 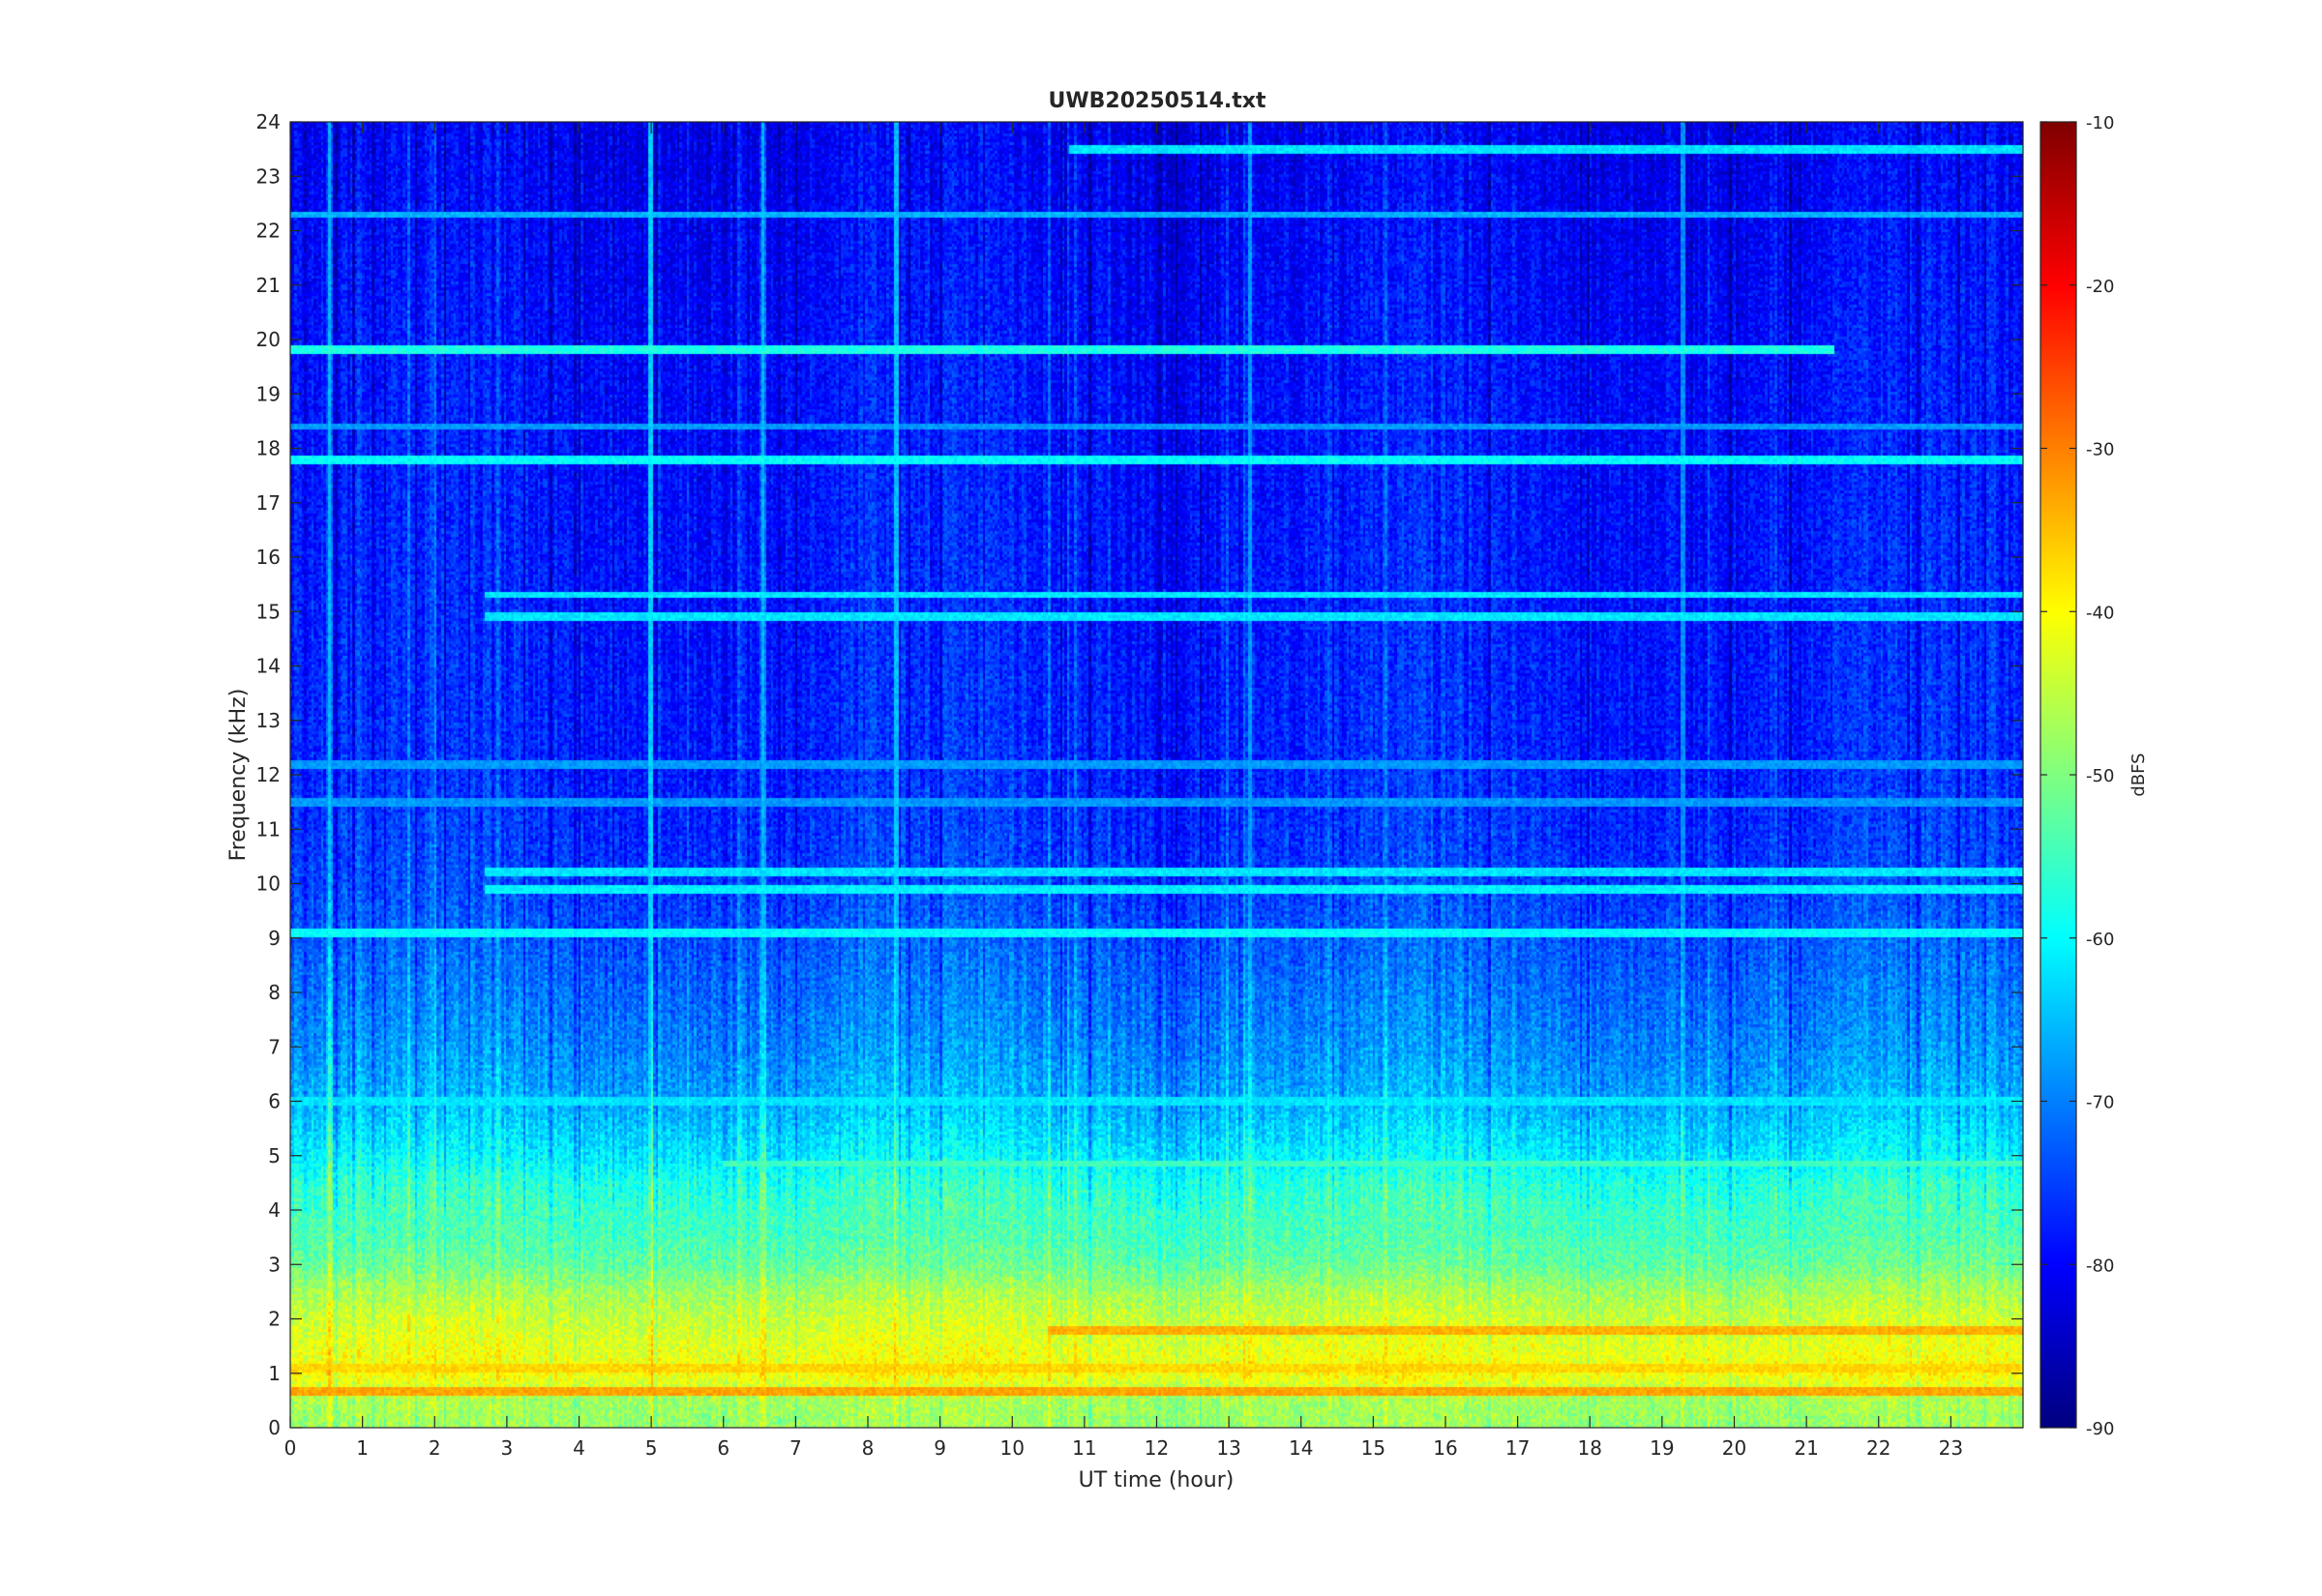 What do you see at coordinates (2100, 450) in the screenshot?
I see `colorbar-tick-label: -30` at bounding box center [2100, 450].